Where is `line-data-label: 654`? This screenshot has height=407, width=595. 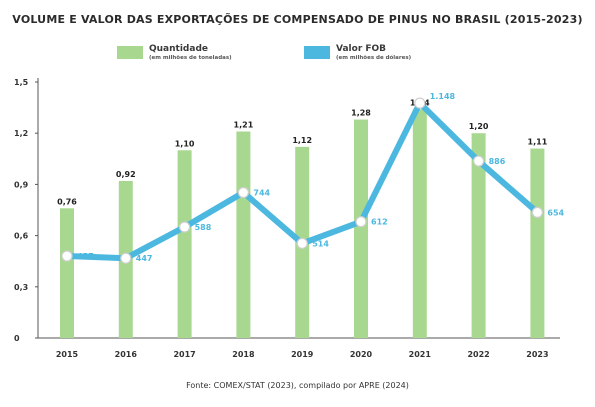
line-data-label: 654 is located at coordinates (555, 212).